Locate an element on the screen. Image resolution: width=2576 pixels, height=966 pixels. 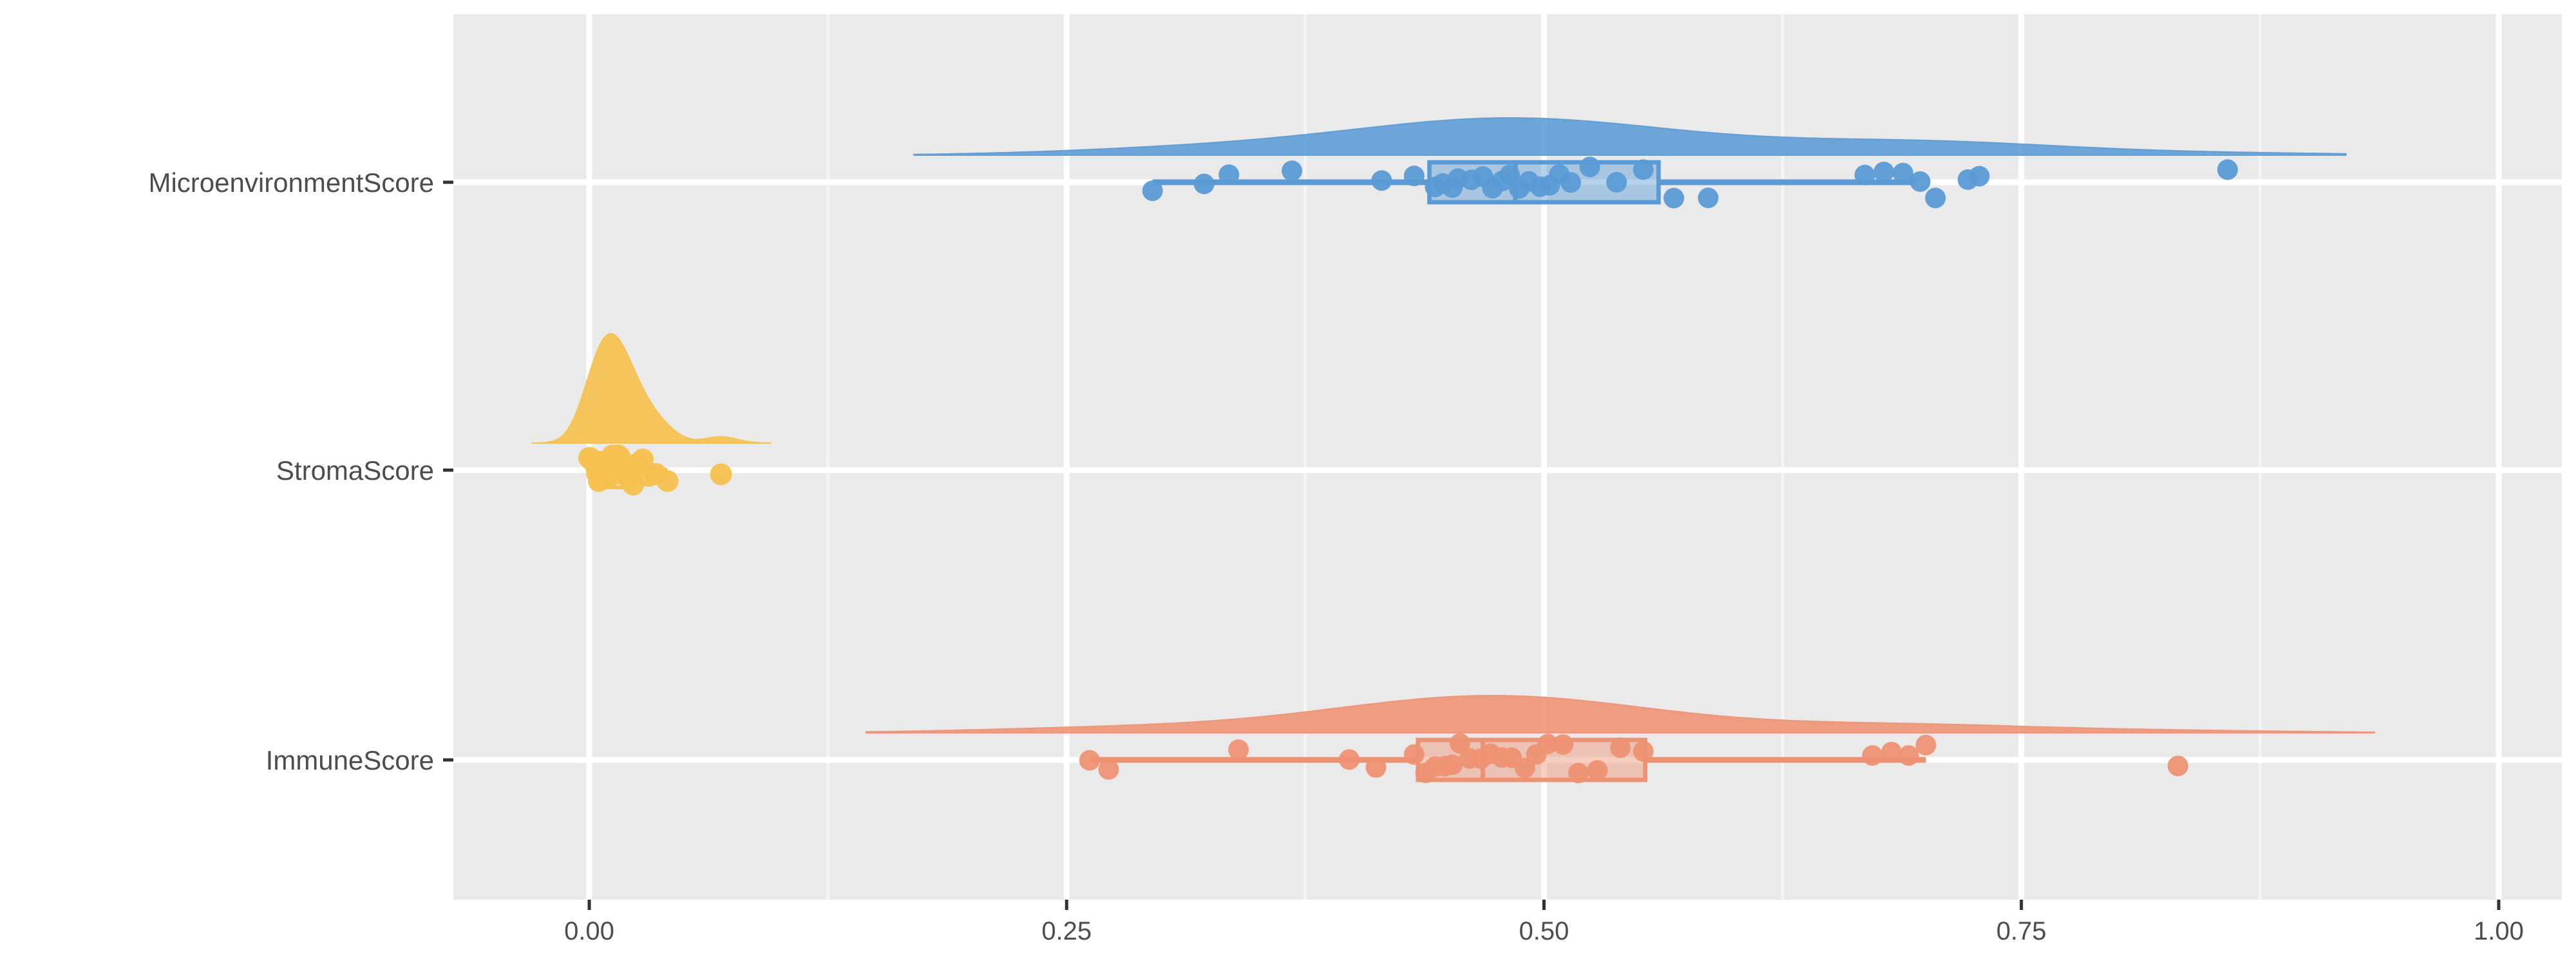
y-tick-label-immunescore: ImmuneScore is located at coordinates (350, 760).